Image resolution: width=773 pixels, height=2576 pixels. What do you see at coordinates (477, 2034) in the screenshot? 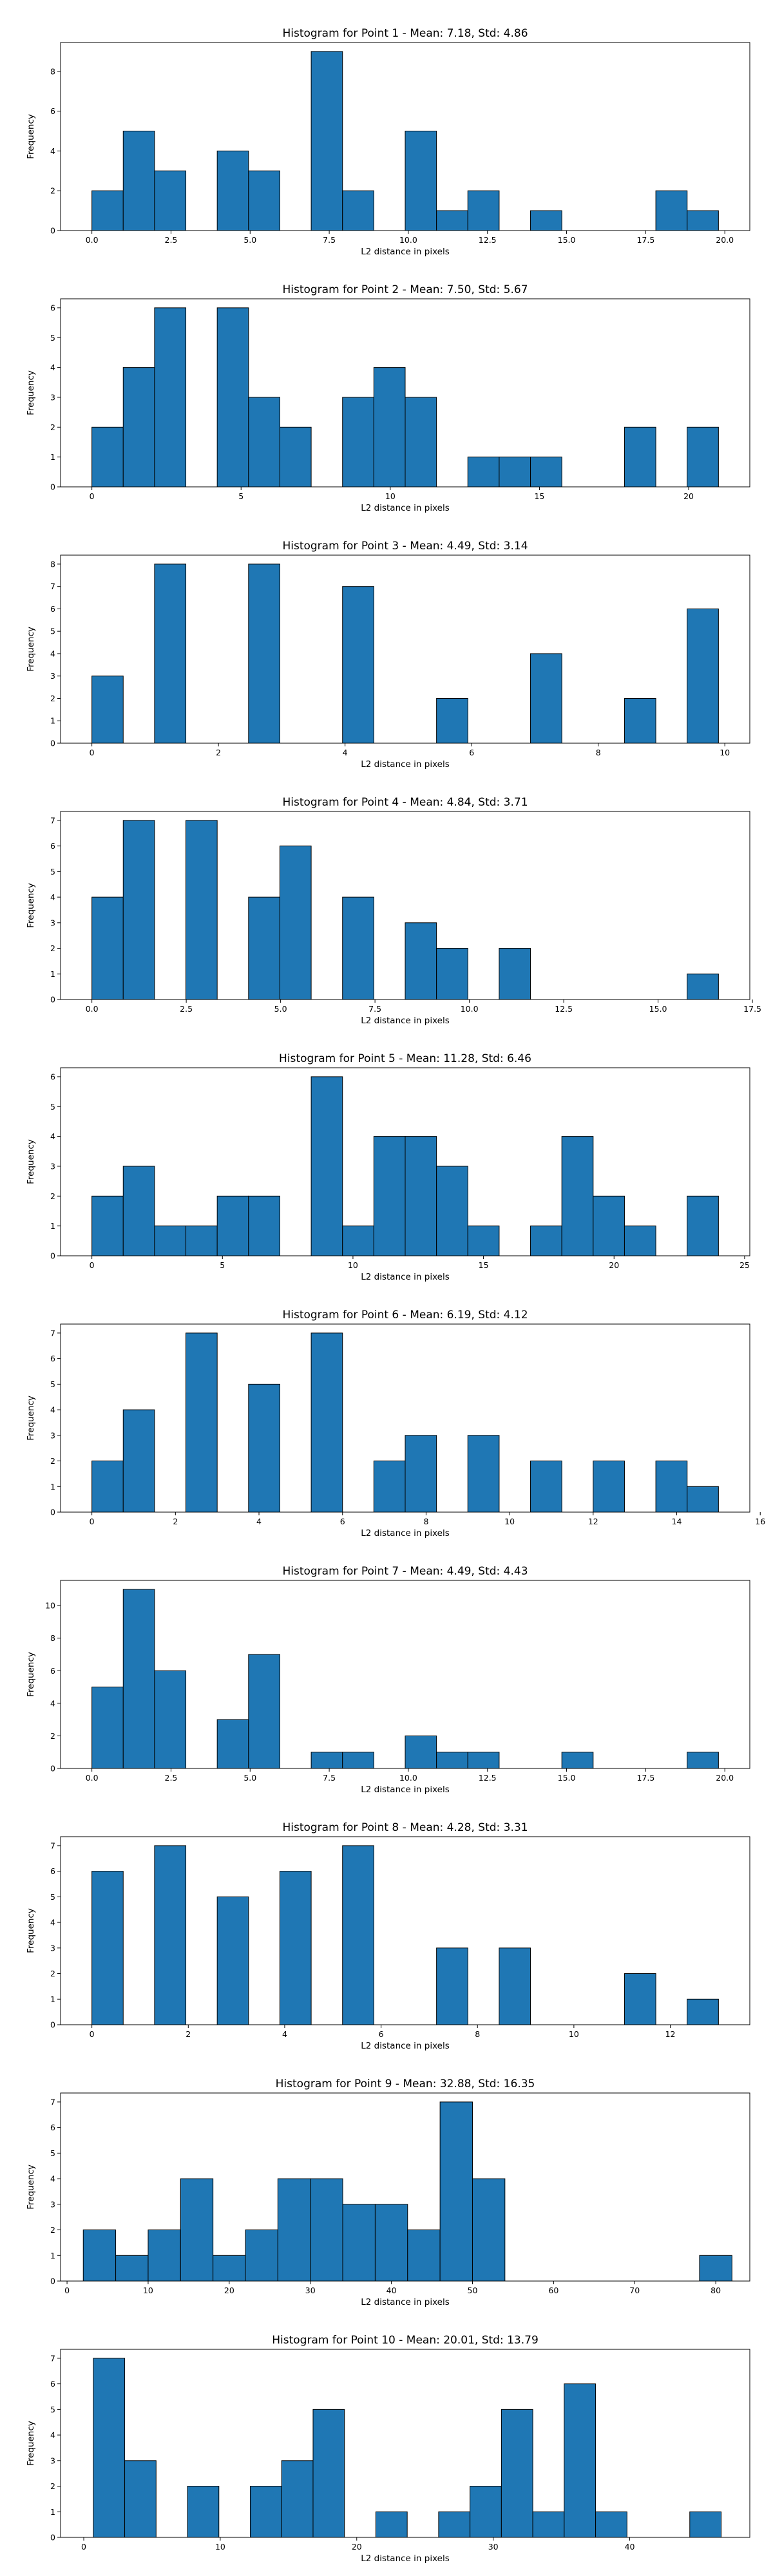
I see `x-tick-label: 8` at bounding box center [477, 2034].